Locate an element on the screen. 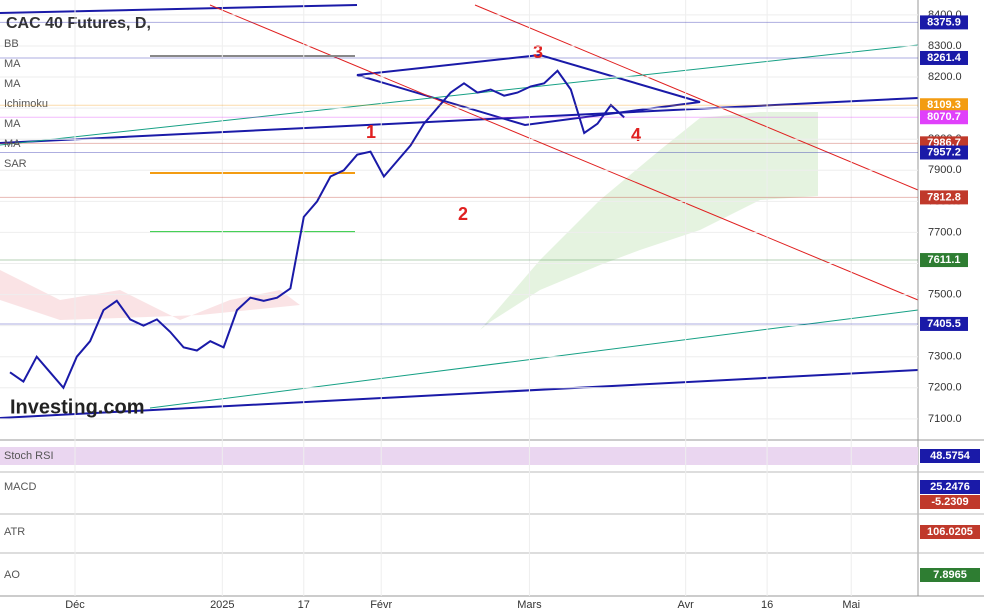 The height and width of the screenshot is (614, 984). price-label: 8375.9 is located at coordinates (944, 22).